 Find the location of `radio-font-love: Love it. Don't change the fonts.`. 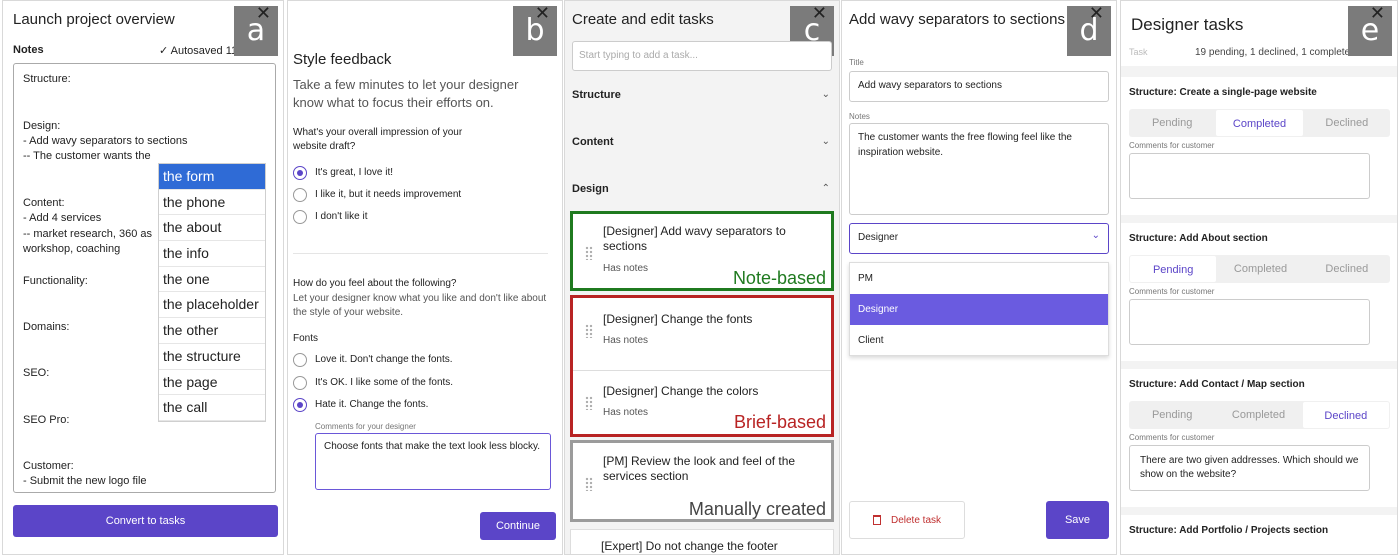

radio-font-love: Love it. Don't change the fonts. is located at coordinates (373, 360).